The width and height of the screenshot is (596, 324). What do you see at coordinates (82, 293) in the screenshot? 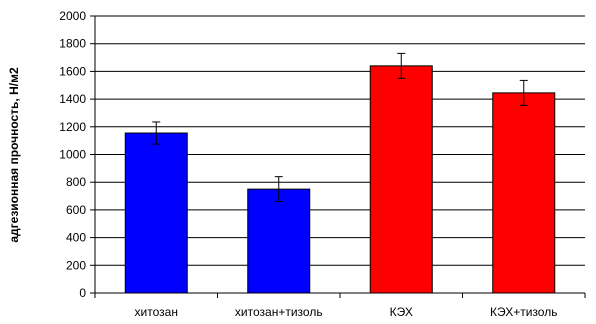
I see `y-tick-label: 0` at bounding box center [82, 293].